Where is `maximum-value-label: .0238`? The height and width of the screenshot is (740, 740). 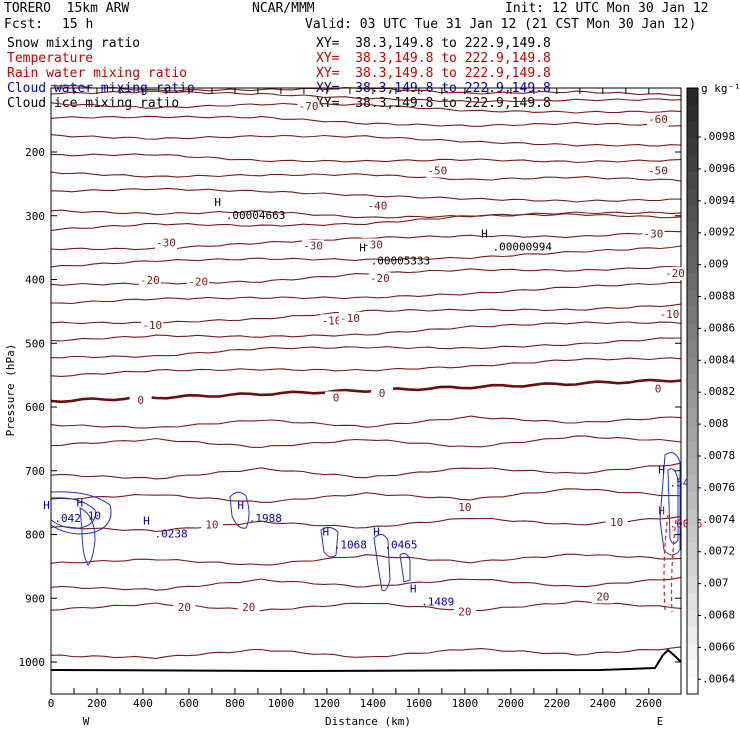 maximum-value-label: .0238 is located at coordinates (170, 534).